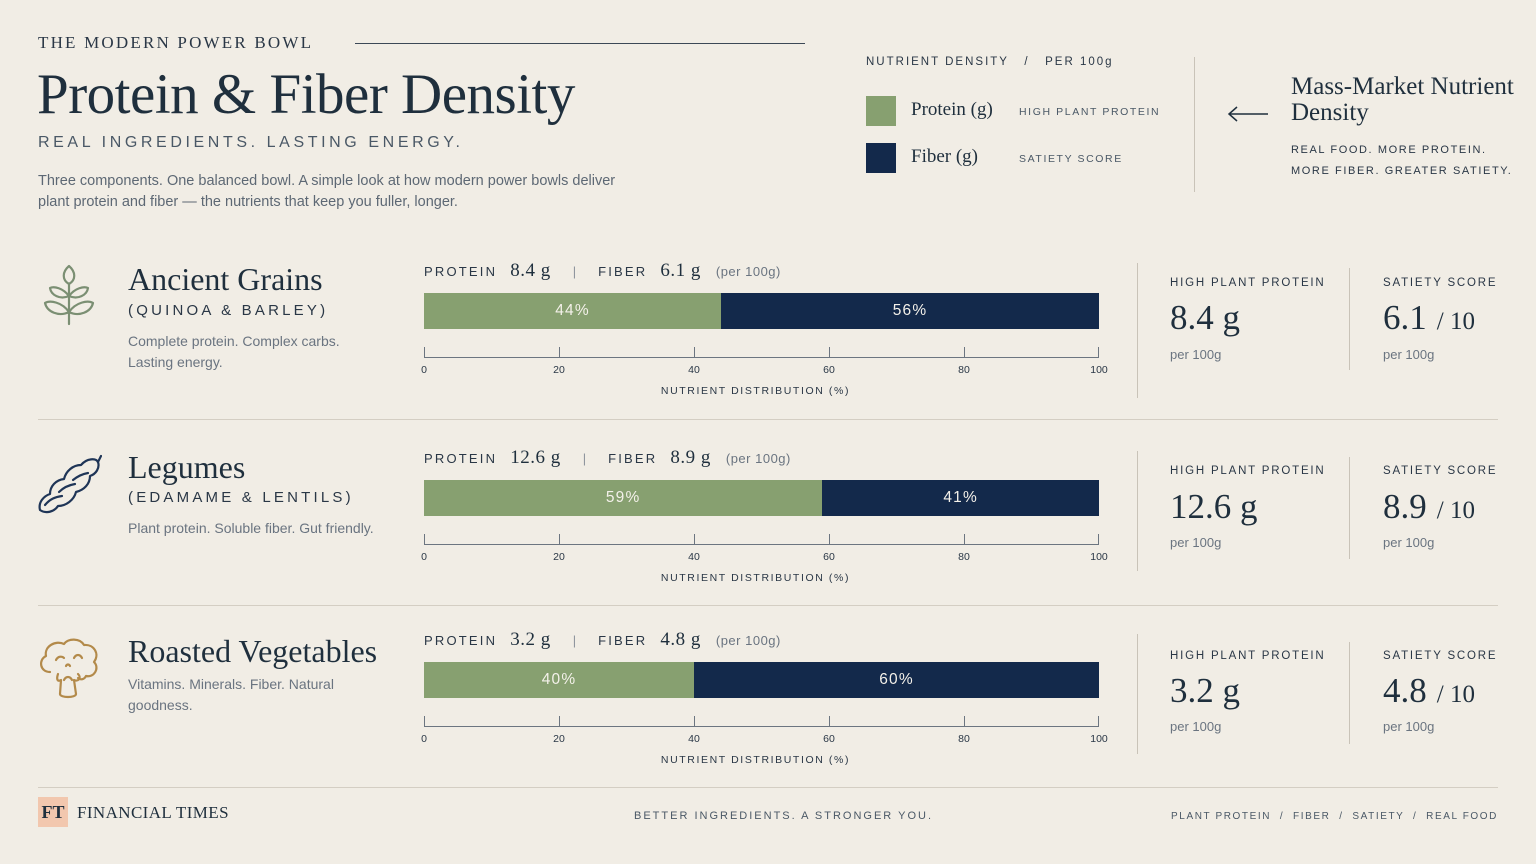 The image size is (1536, 864). I want to click on legend-swatch-protein, so click(881, 111).